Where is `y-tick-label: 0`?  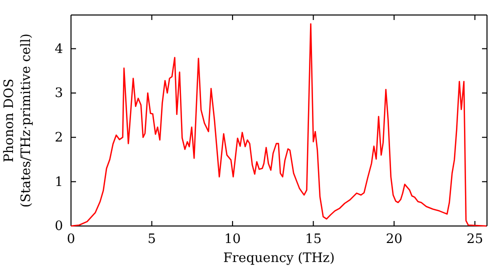 y-tick-label: 0 is located at coordinates (58, 226).